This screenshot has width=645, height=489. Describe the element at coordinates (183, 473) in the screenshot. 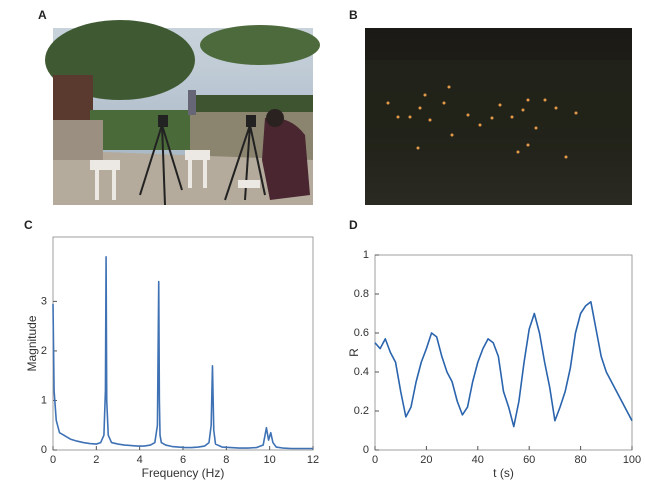

I see `x-axis-label: Frequency (Hz)` at that location.